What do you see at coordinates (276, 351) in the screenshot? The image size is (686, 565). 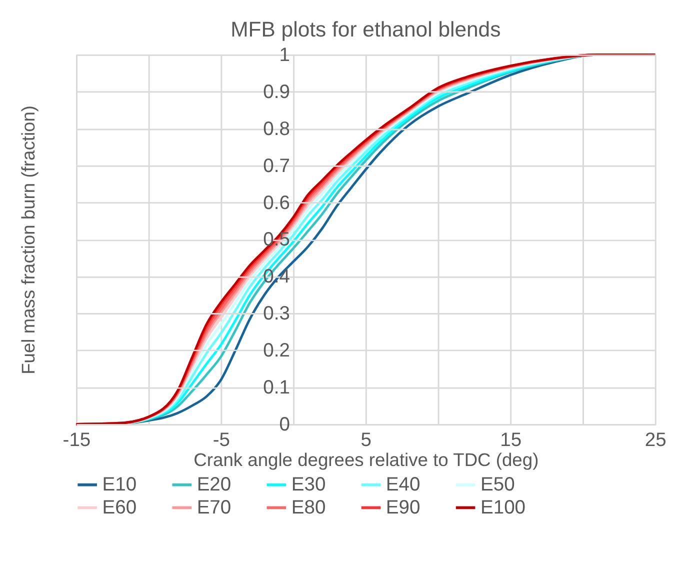 I see `y-tick-label: 0.2` at bounding box center [276, 351].